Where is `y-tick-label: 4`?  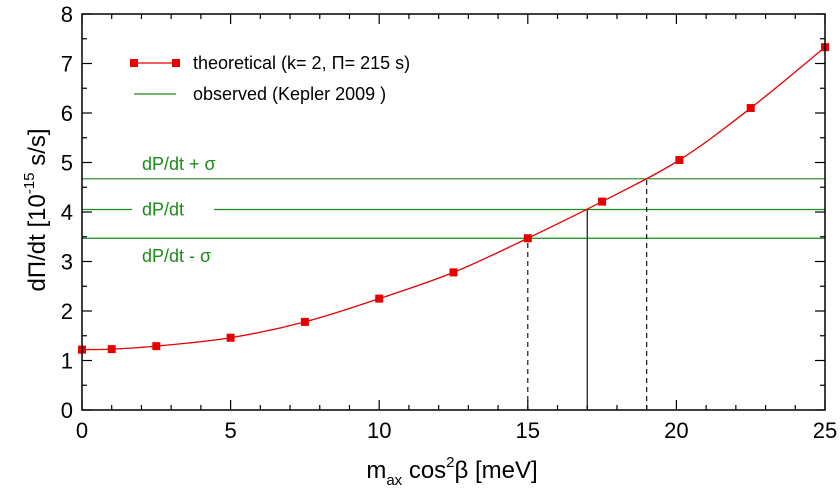
y-tick-label: 4 is located at coordinates (67, 212).